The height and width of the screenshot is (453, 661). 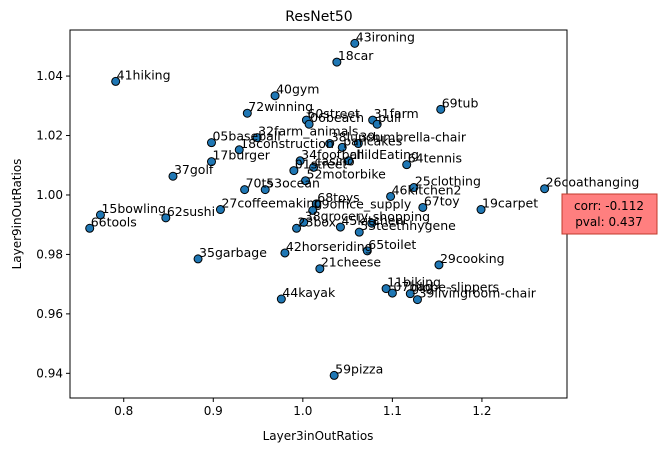 I want to click on point-label: 32farm_animals, so click(x=308, y=131).